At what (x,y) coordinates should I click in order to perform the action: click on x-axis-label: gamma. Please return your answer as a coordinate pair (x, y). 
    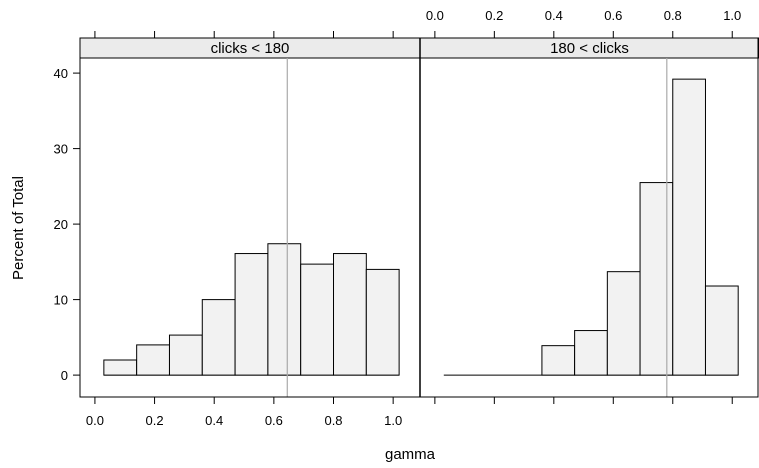
    Looking at the image, I should click on (410, 454).